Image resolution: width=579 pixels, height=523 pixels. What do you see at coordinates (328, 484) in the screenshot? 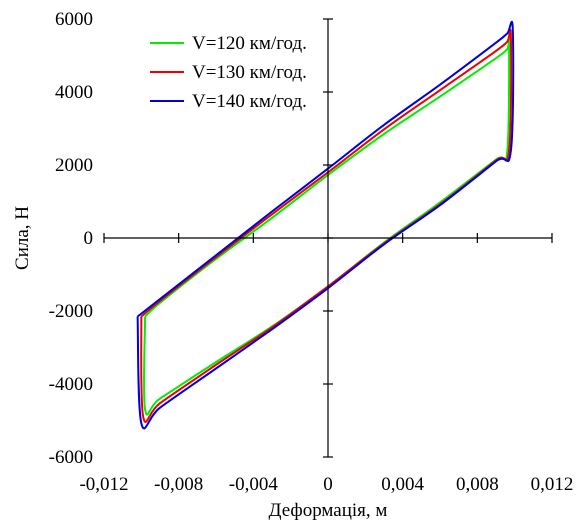
I see `x-tick-label: 0` at bounding box center [328, 484].